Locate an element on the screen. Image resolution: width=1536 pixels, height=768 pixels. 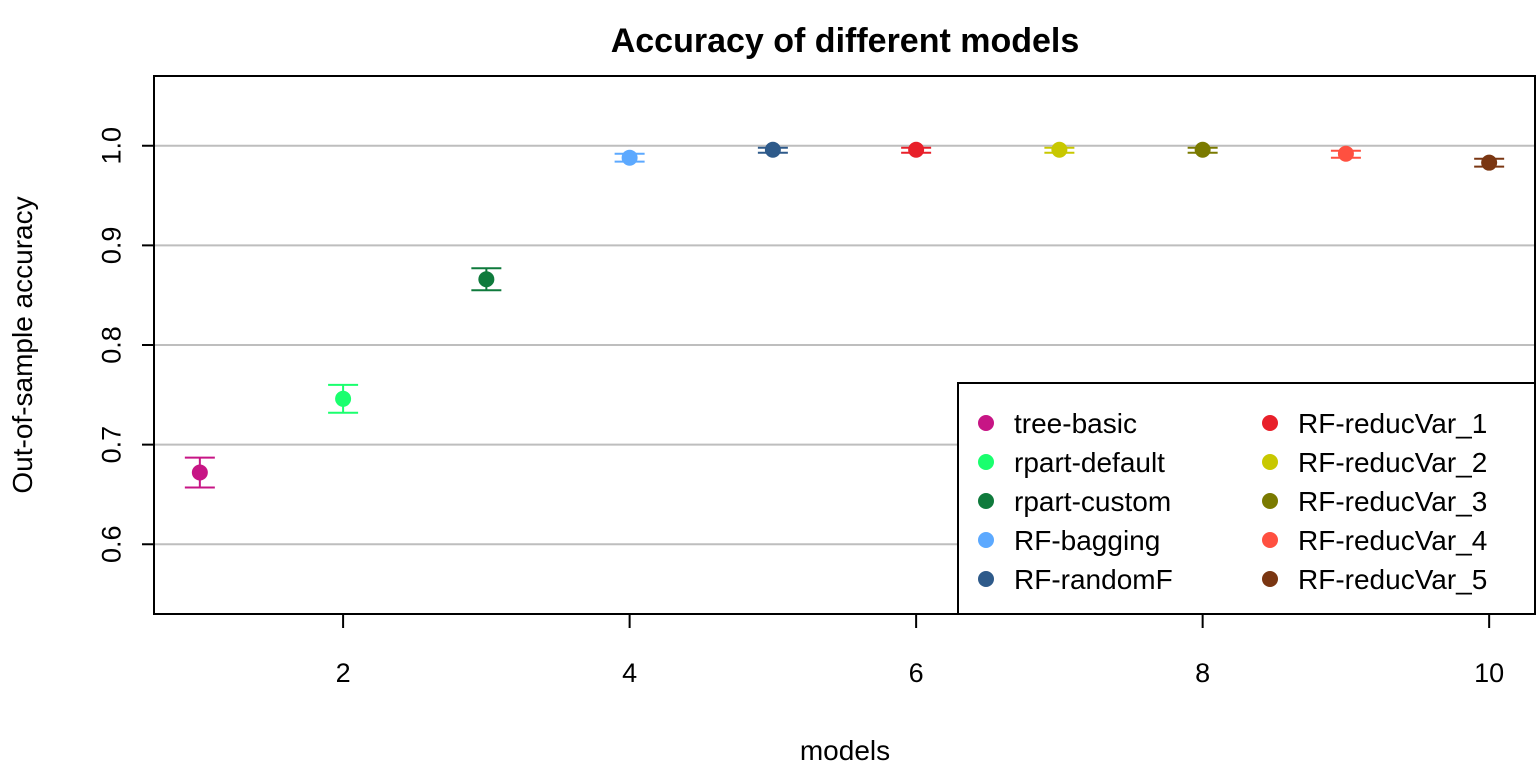
legend-label: RF-bagging is located at coordinates (1087, 540).